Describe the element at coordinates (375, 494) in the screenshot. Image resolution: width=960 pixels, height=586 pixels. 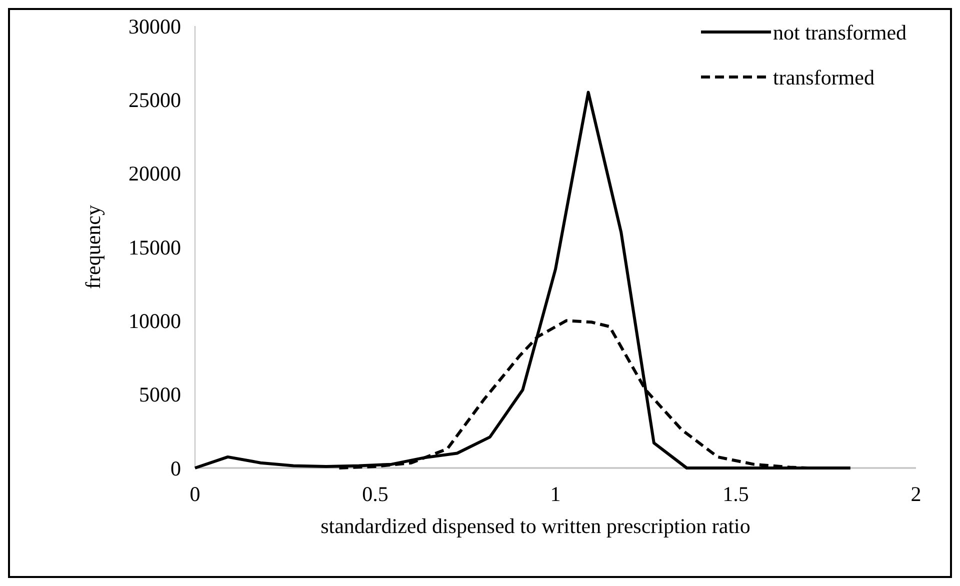
I see `x-tick-label: 0.5` at that location.